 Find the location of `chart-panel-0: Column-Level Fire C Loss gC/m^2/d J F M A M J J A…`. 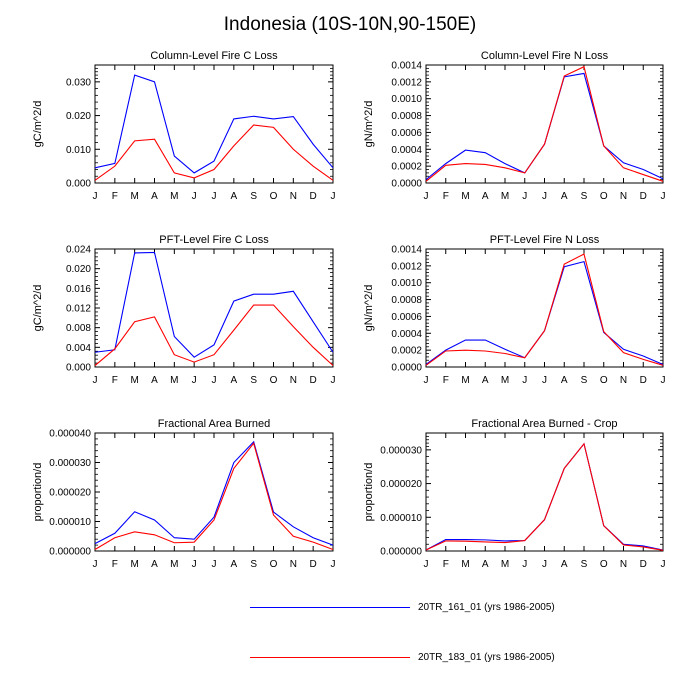

chart-panel-0: Column-Level Fire C Loss gC/m^2/d J F M A M J J A… is located at coordinates (184, 126).